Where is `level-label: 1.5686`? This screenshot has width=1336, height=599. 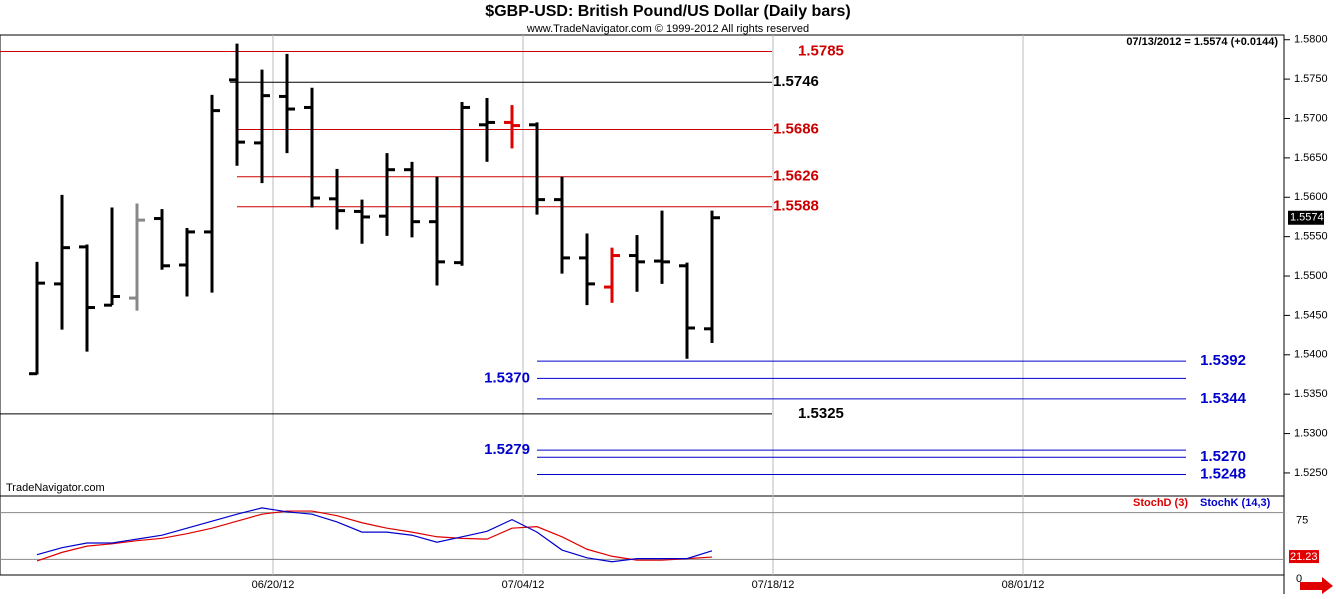 level-label: 1.5686 is located at coordinates (796, 128).